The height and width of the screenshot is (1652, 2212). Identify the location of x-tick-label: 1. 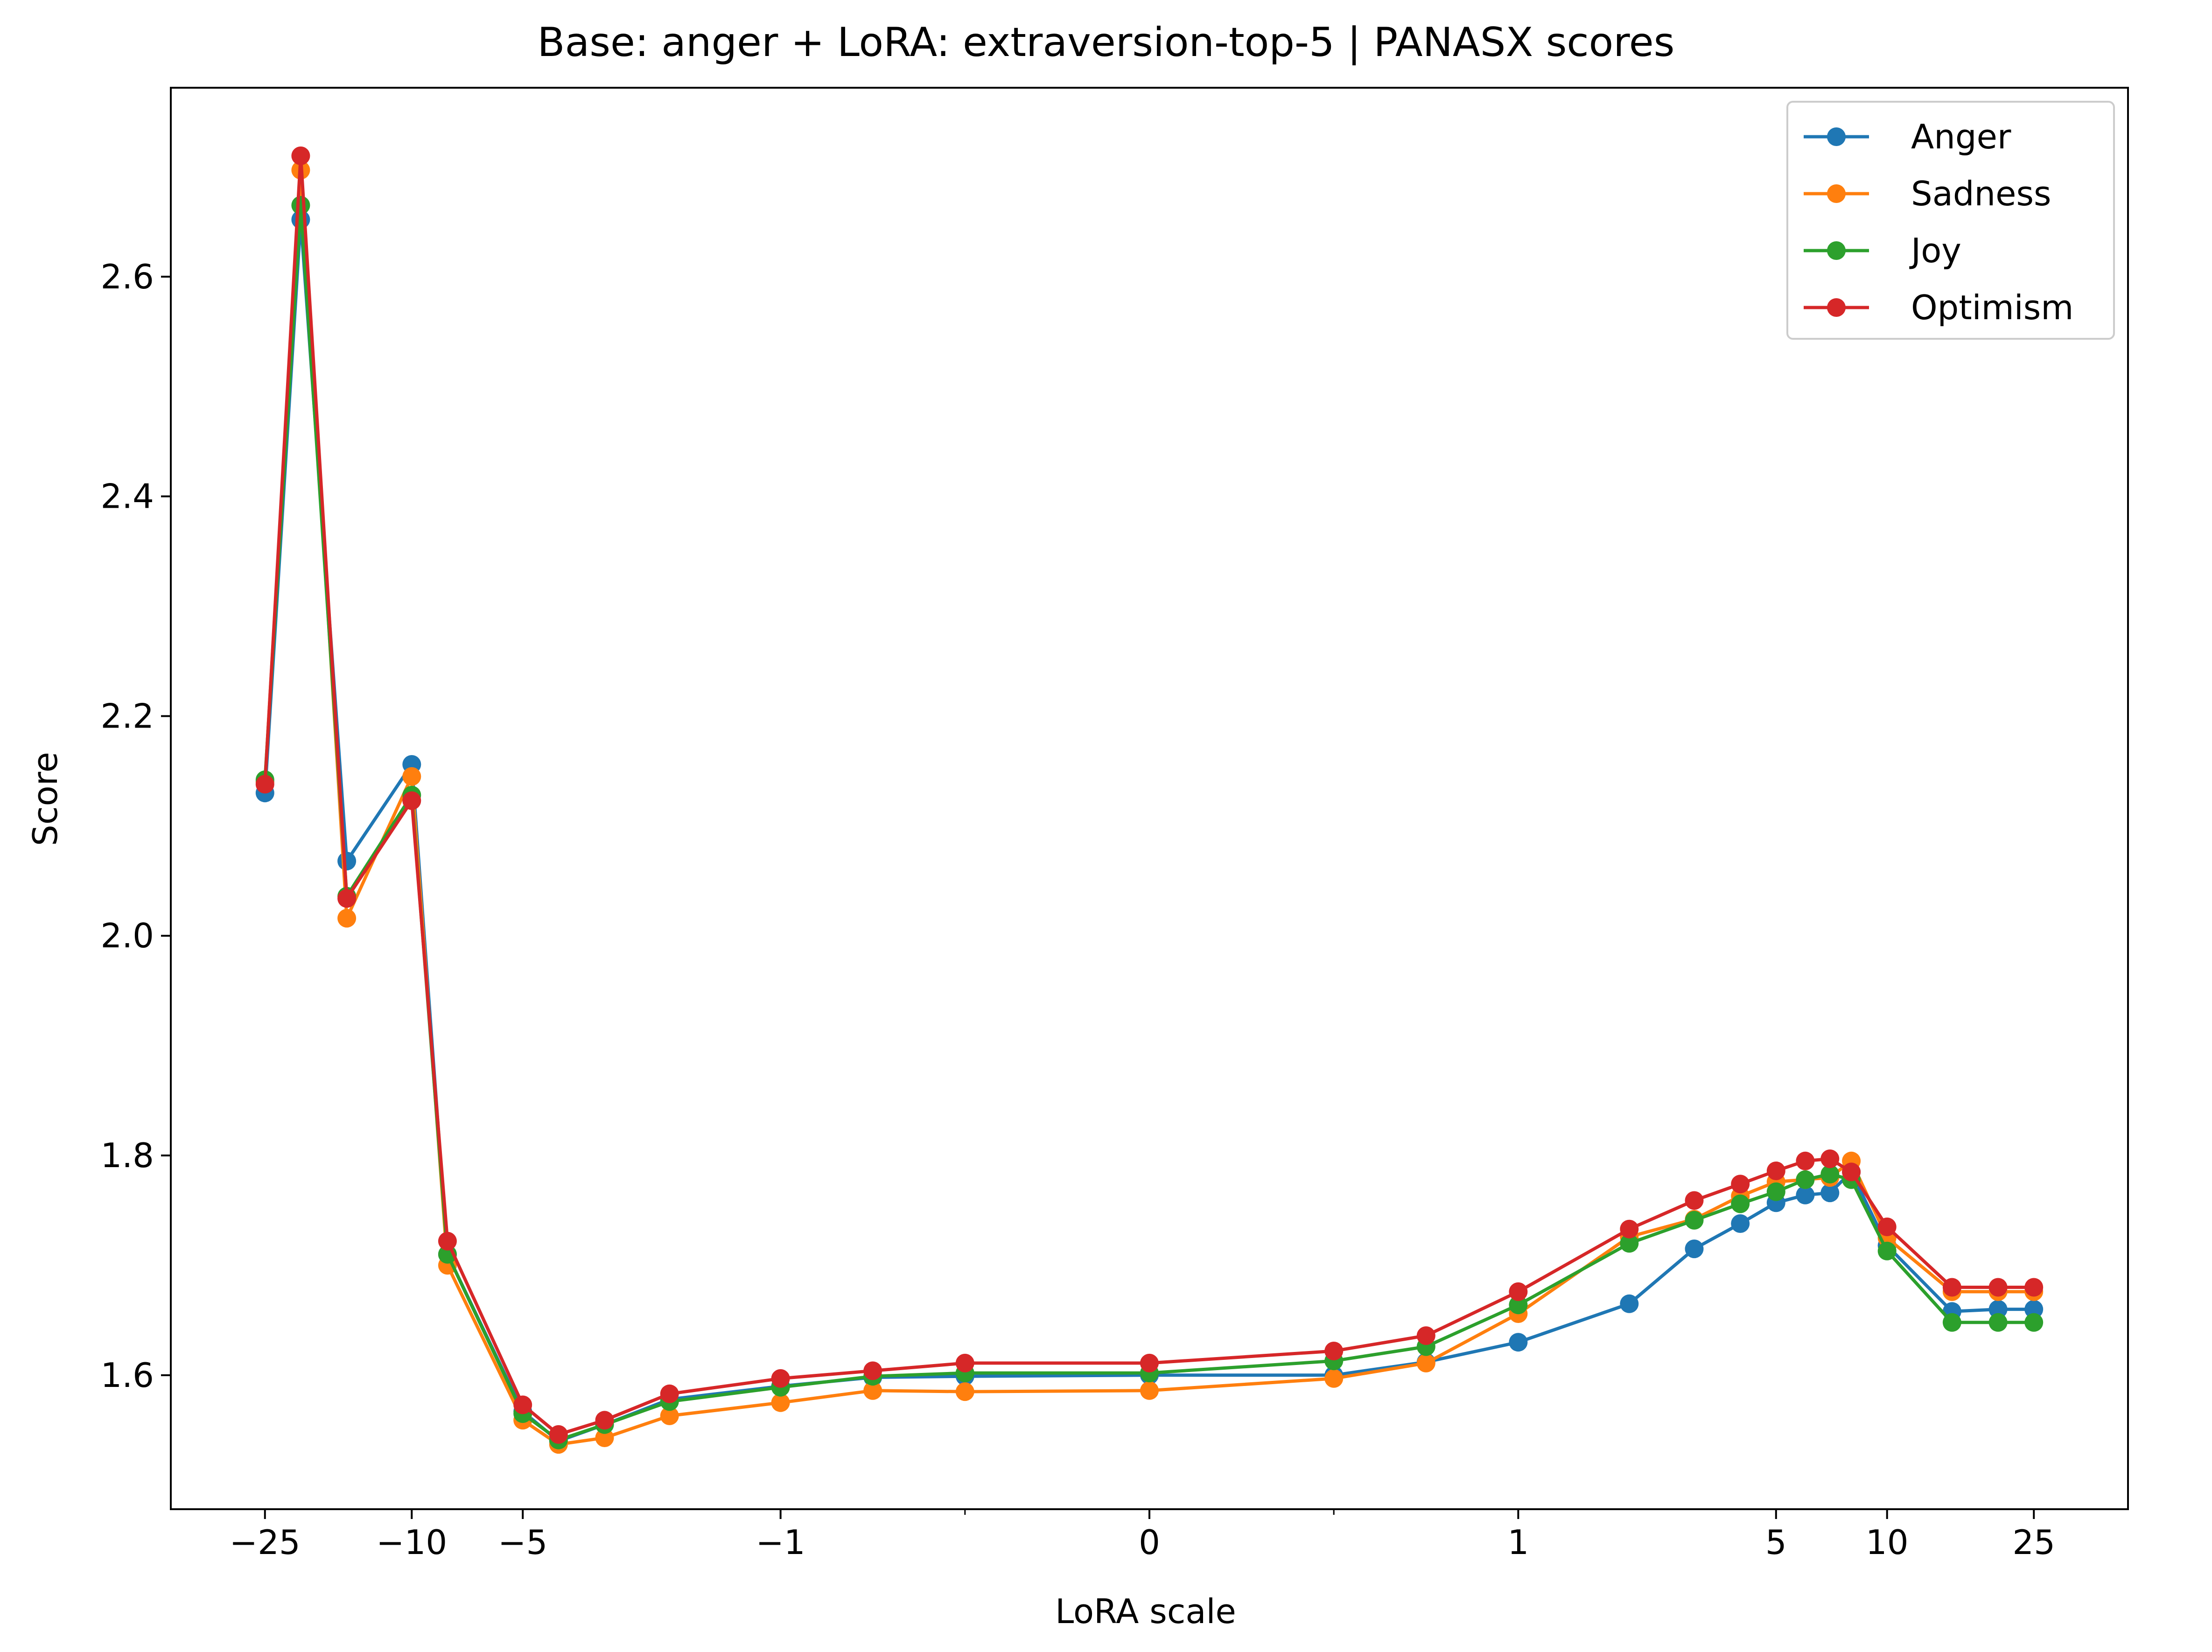
(1518, 1542).